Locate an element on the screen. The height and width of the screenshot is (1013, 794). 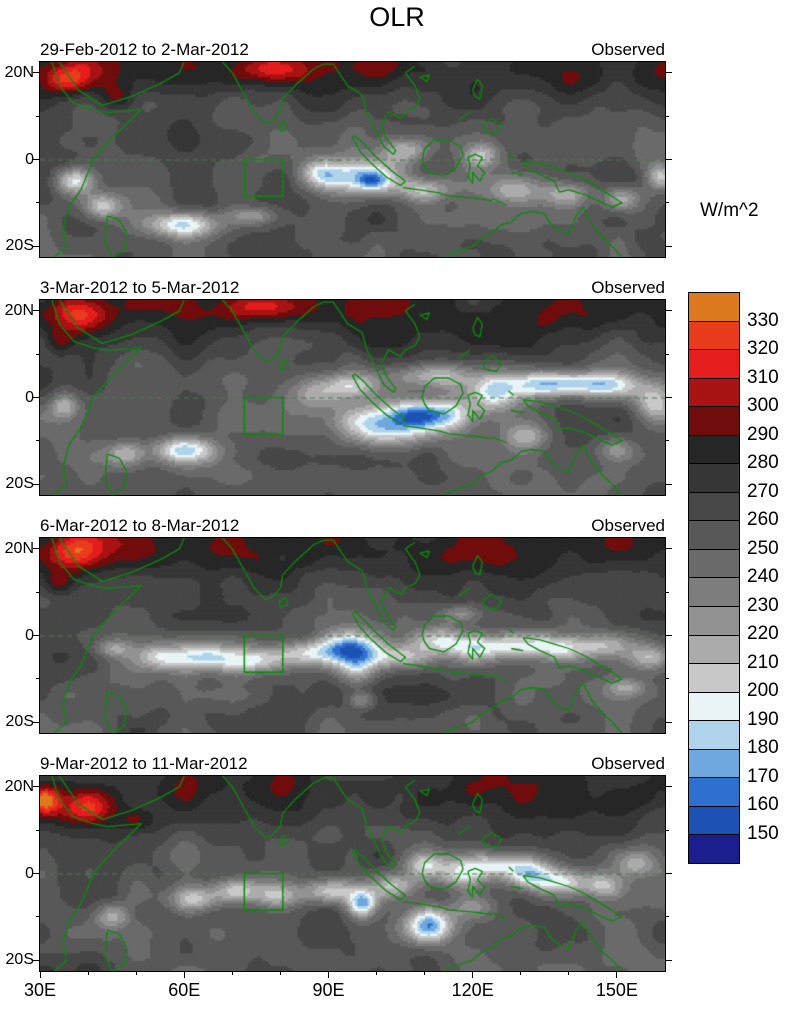
panel-3-source-label: Observed is located at coordinates (628, 525).